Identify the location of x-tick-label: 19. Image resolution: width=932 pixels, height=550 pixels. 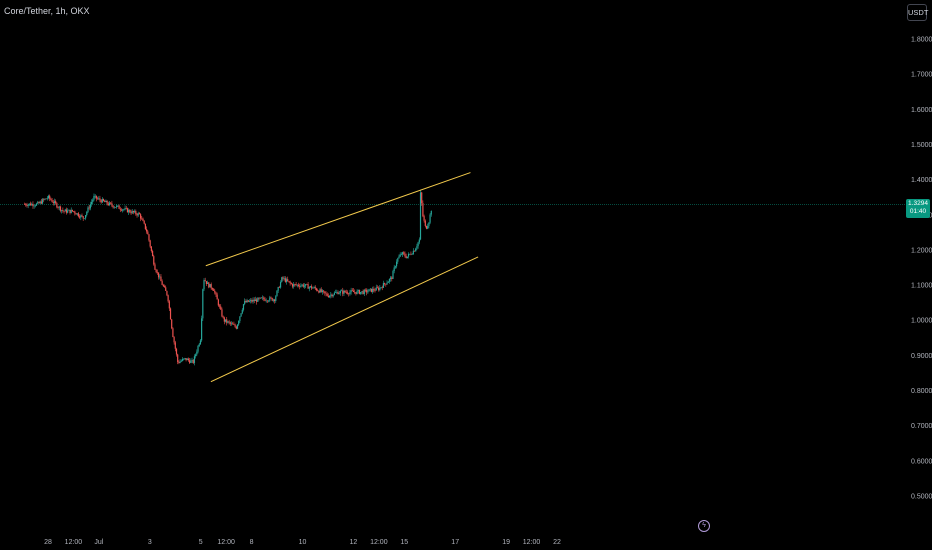
(506, 542).